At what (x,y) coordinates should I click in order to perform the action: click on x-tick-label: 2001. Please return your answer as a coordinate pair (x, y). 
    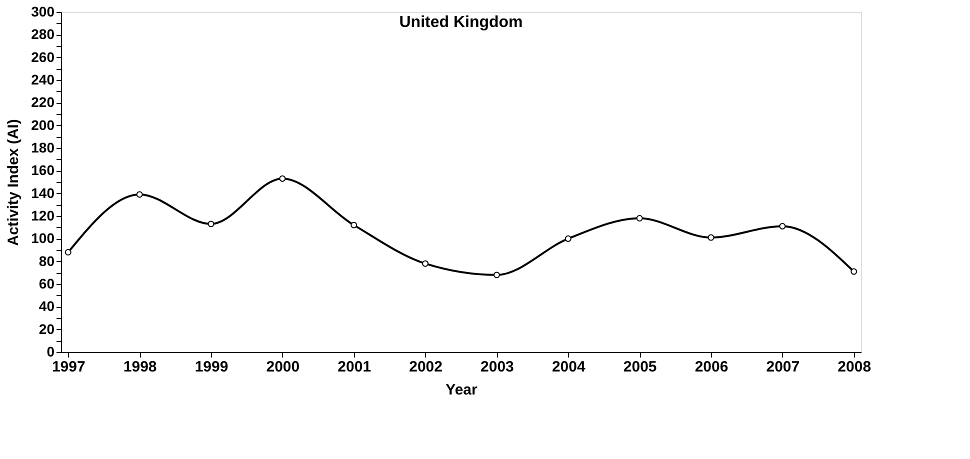
    Looking at the image, I should click on (355, 367).